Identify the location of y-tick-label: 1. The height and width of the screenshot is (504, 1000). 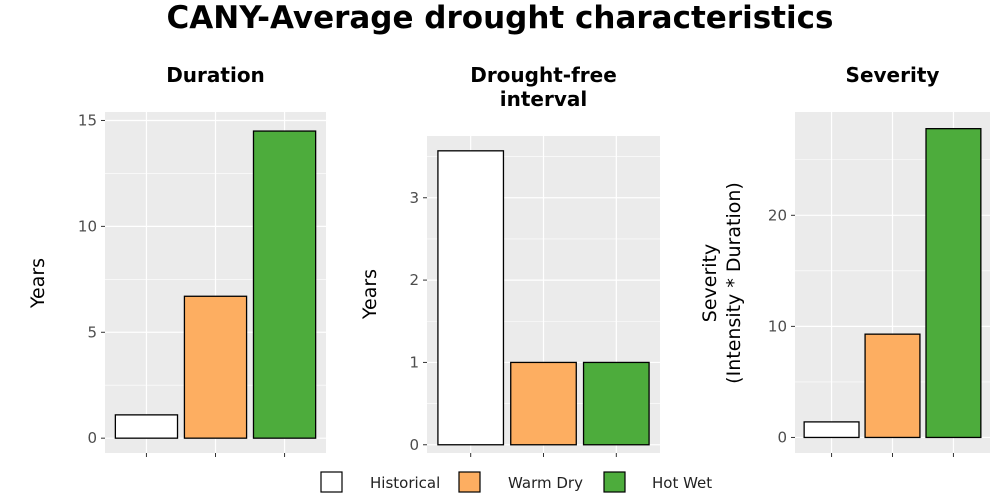
(414, 362).